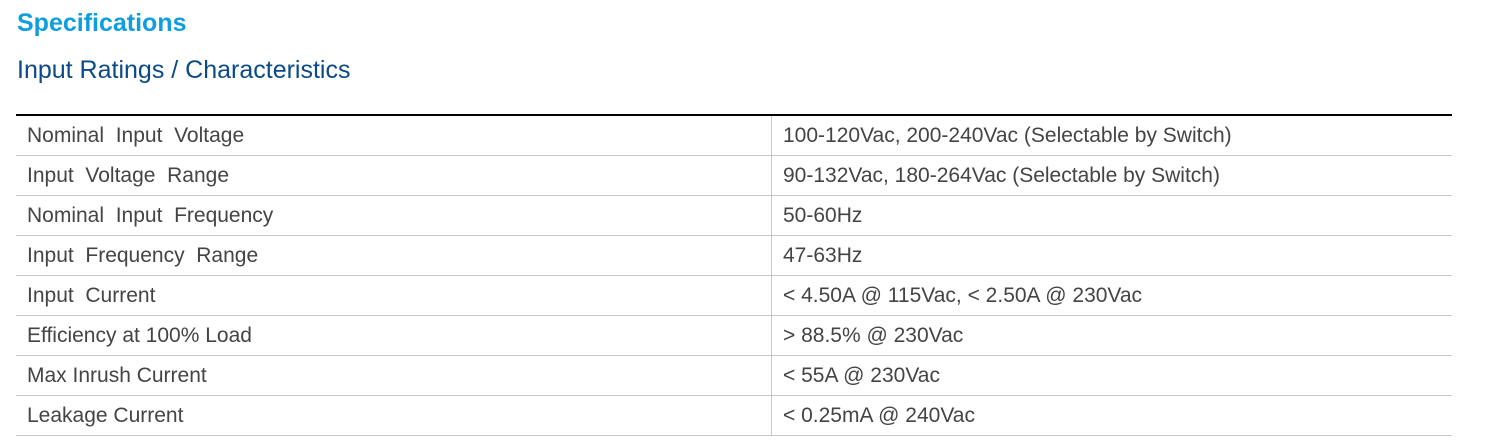 This screenshot has height=446, width=1497. What do you see at coordinates (1111, 415) in the screenshot?
I see `spec-value: < 0.25mA @ 240Vac` at bounding box center [1111, 415].